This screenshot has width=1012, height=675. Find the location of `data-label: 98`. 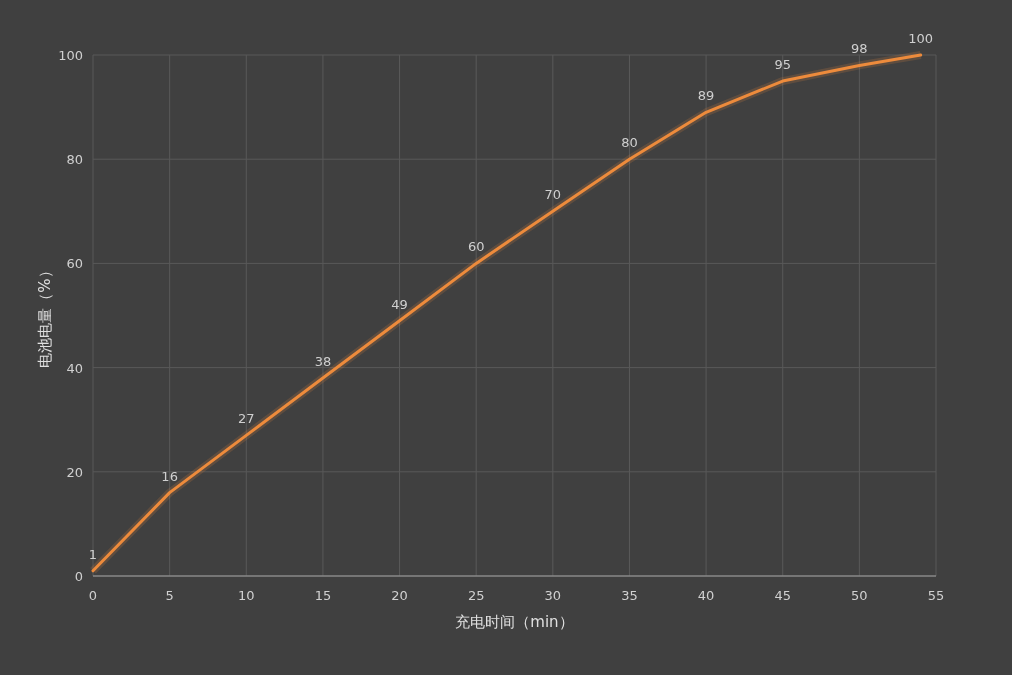

data-label: 98 is located at coordinates (859, 49).